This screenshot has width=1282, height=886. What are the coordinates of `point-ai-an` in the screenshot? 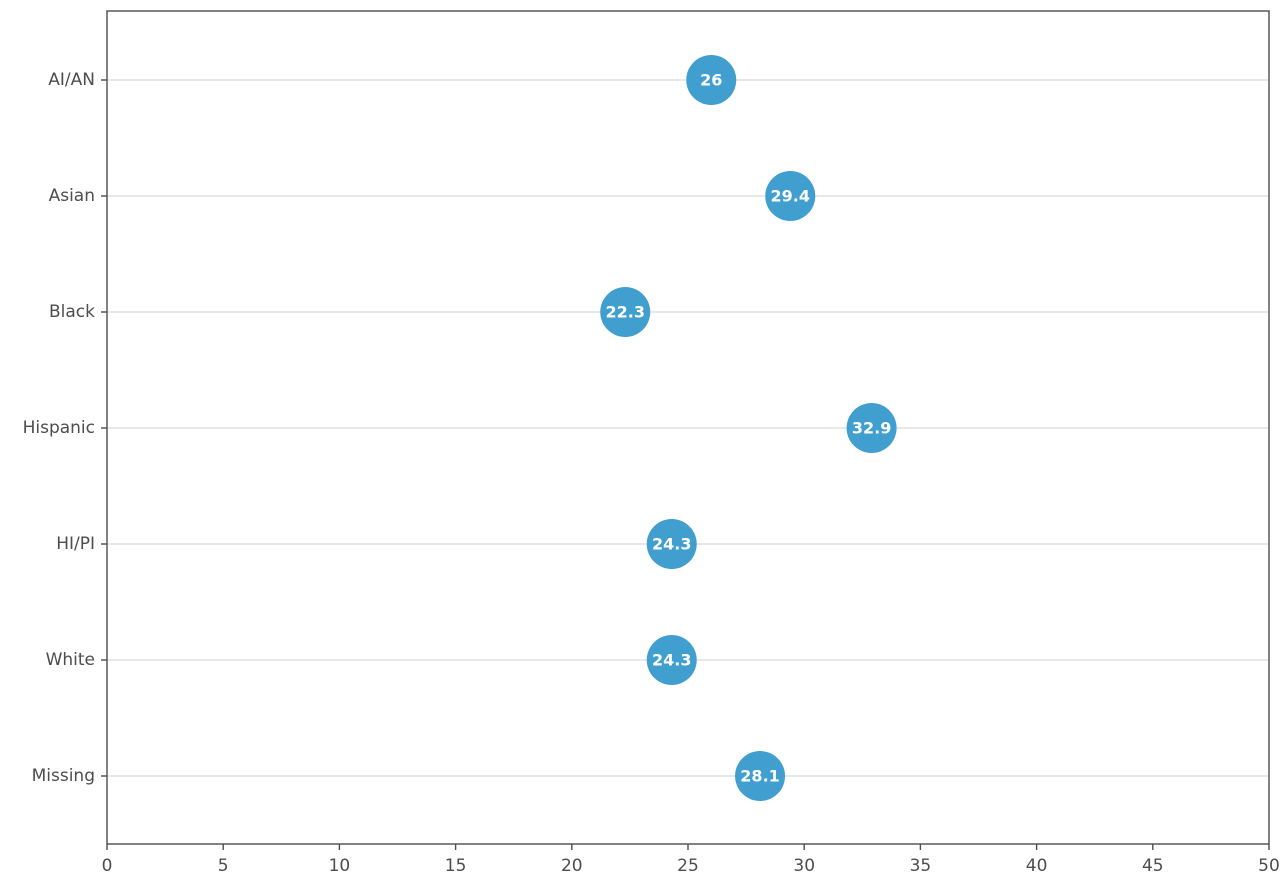 It's located at (711, 80).